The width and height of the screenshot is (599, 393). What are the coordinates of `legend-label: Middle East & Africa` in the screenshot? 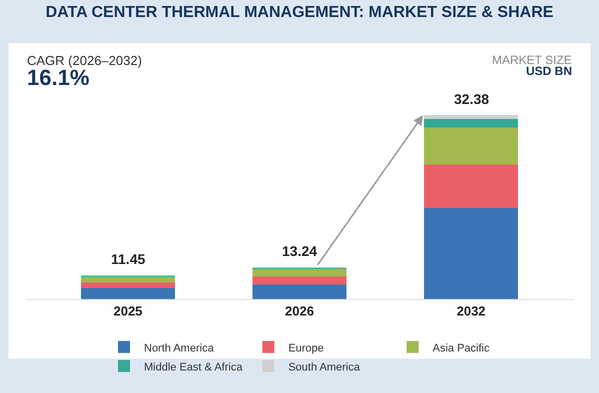 It's located at (194, 367).